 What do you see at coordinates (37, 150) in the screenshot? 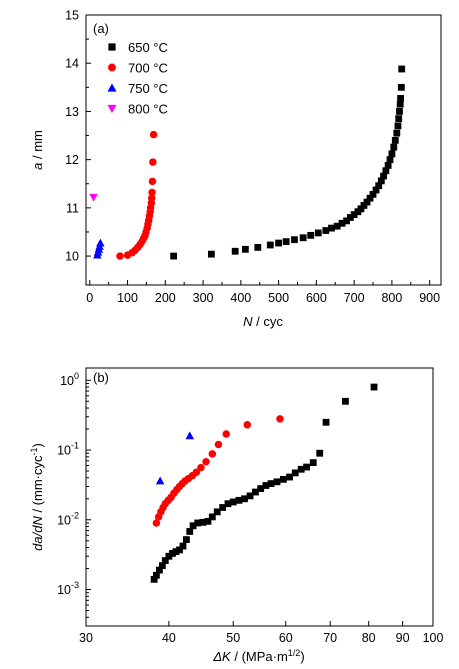
I see `panel-a-y-axis-title: a / mm` at bounding box center [37, 150].